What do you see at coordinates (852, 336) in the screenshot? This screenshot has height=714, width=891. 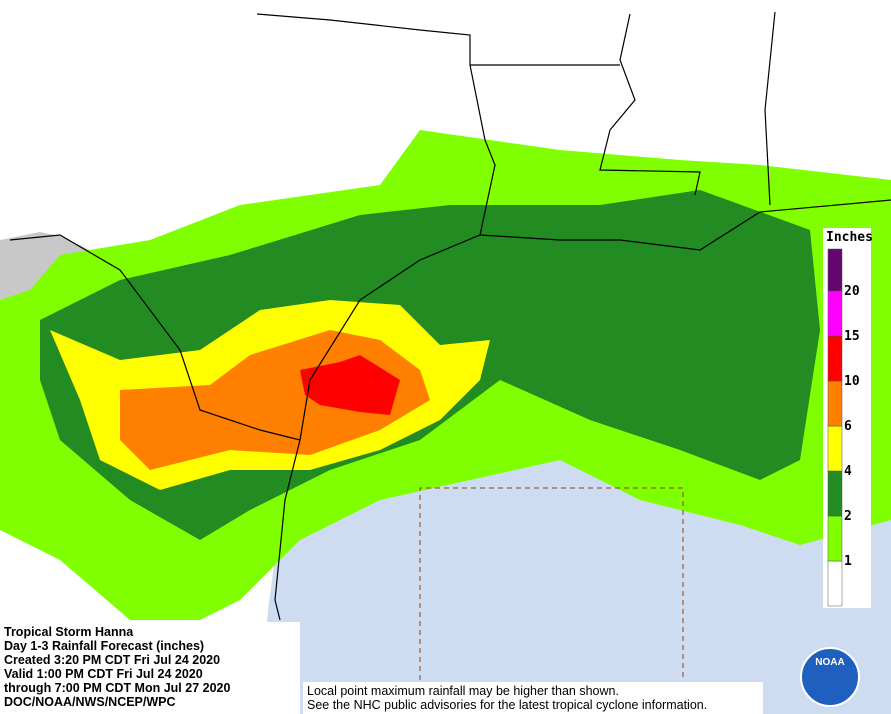 I see `legend-label: 15` at bounding box center [852, 336].